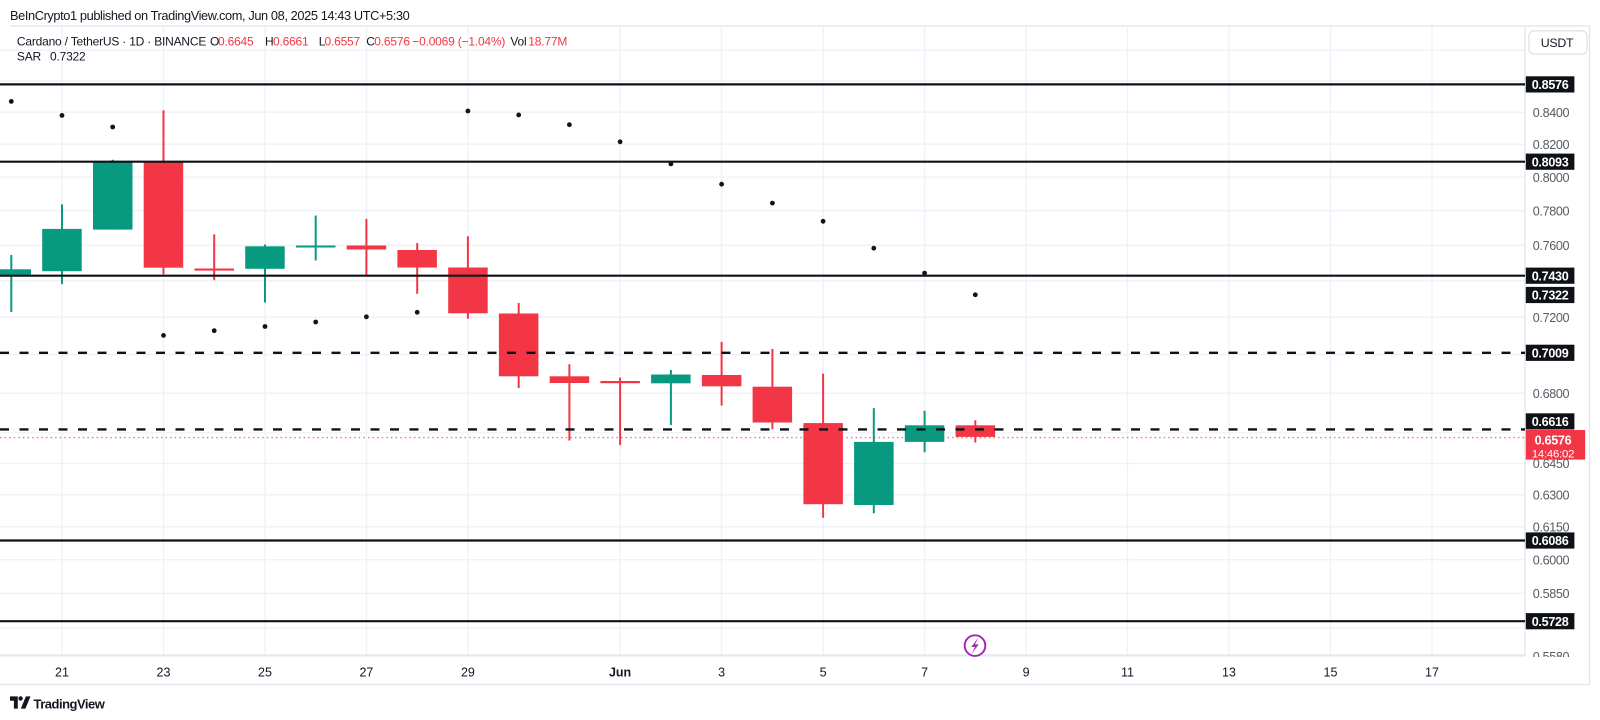 This screenshot has height=720, width=1600. What do you see at coordinates (620, 673) in the screenshot?
I see `svg-text: Jun` at bounding box center [620, 673].